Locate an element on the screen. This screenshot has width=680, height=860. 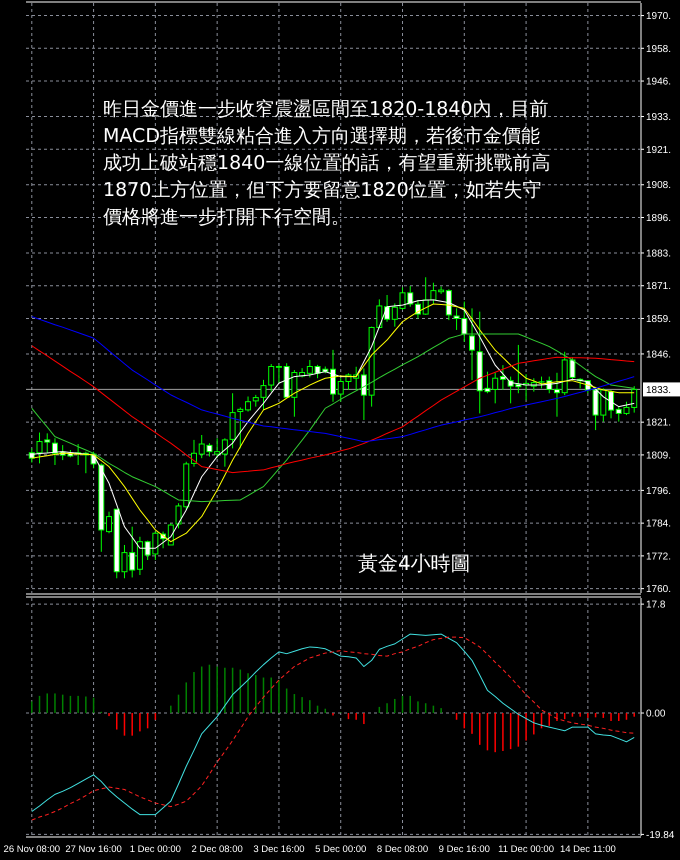
y-tick-label: 0.00 is located at coordinates (656, 714).